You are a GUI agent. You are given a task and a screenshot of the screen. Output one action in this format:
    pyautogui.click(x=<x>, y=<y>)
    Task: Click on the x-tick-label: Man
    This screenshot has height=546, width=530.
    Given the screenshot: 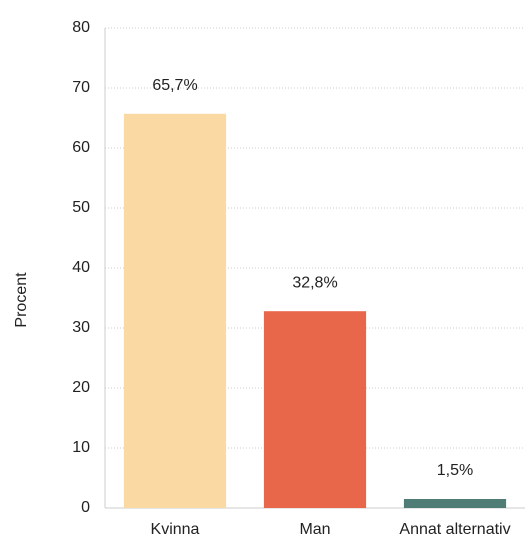 What is the action you would take?
    pyautogui.click(x=314, y=529)
    